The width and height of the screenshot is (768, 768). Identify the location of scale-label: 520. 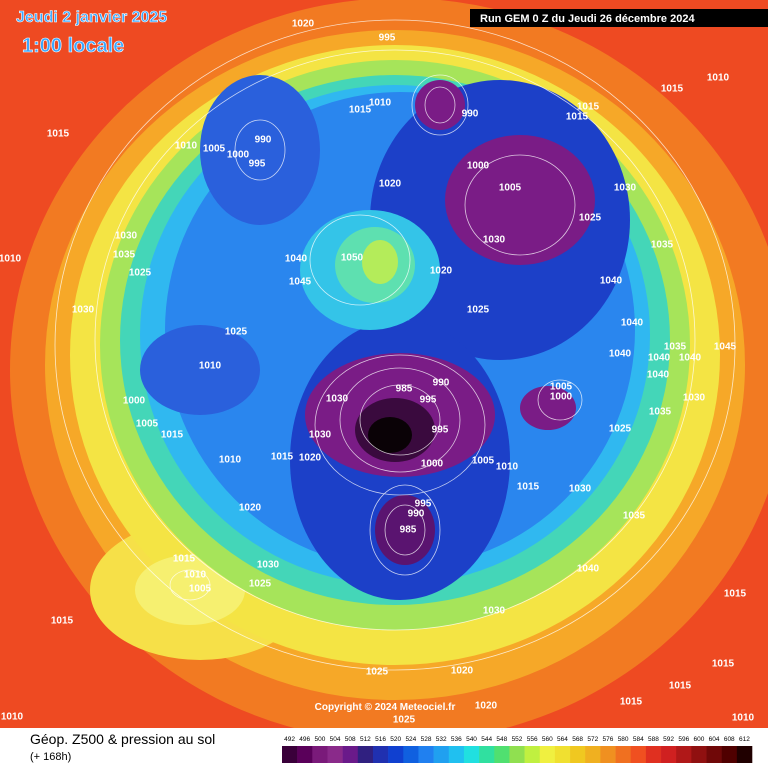
(395, 739).